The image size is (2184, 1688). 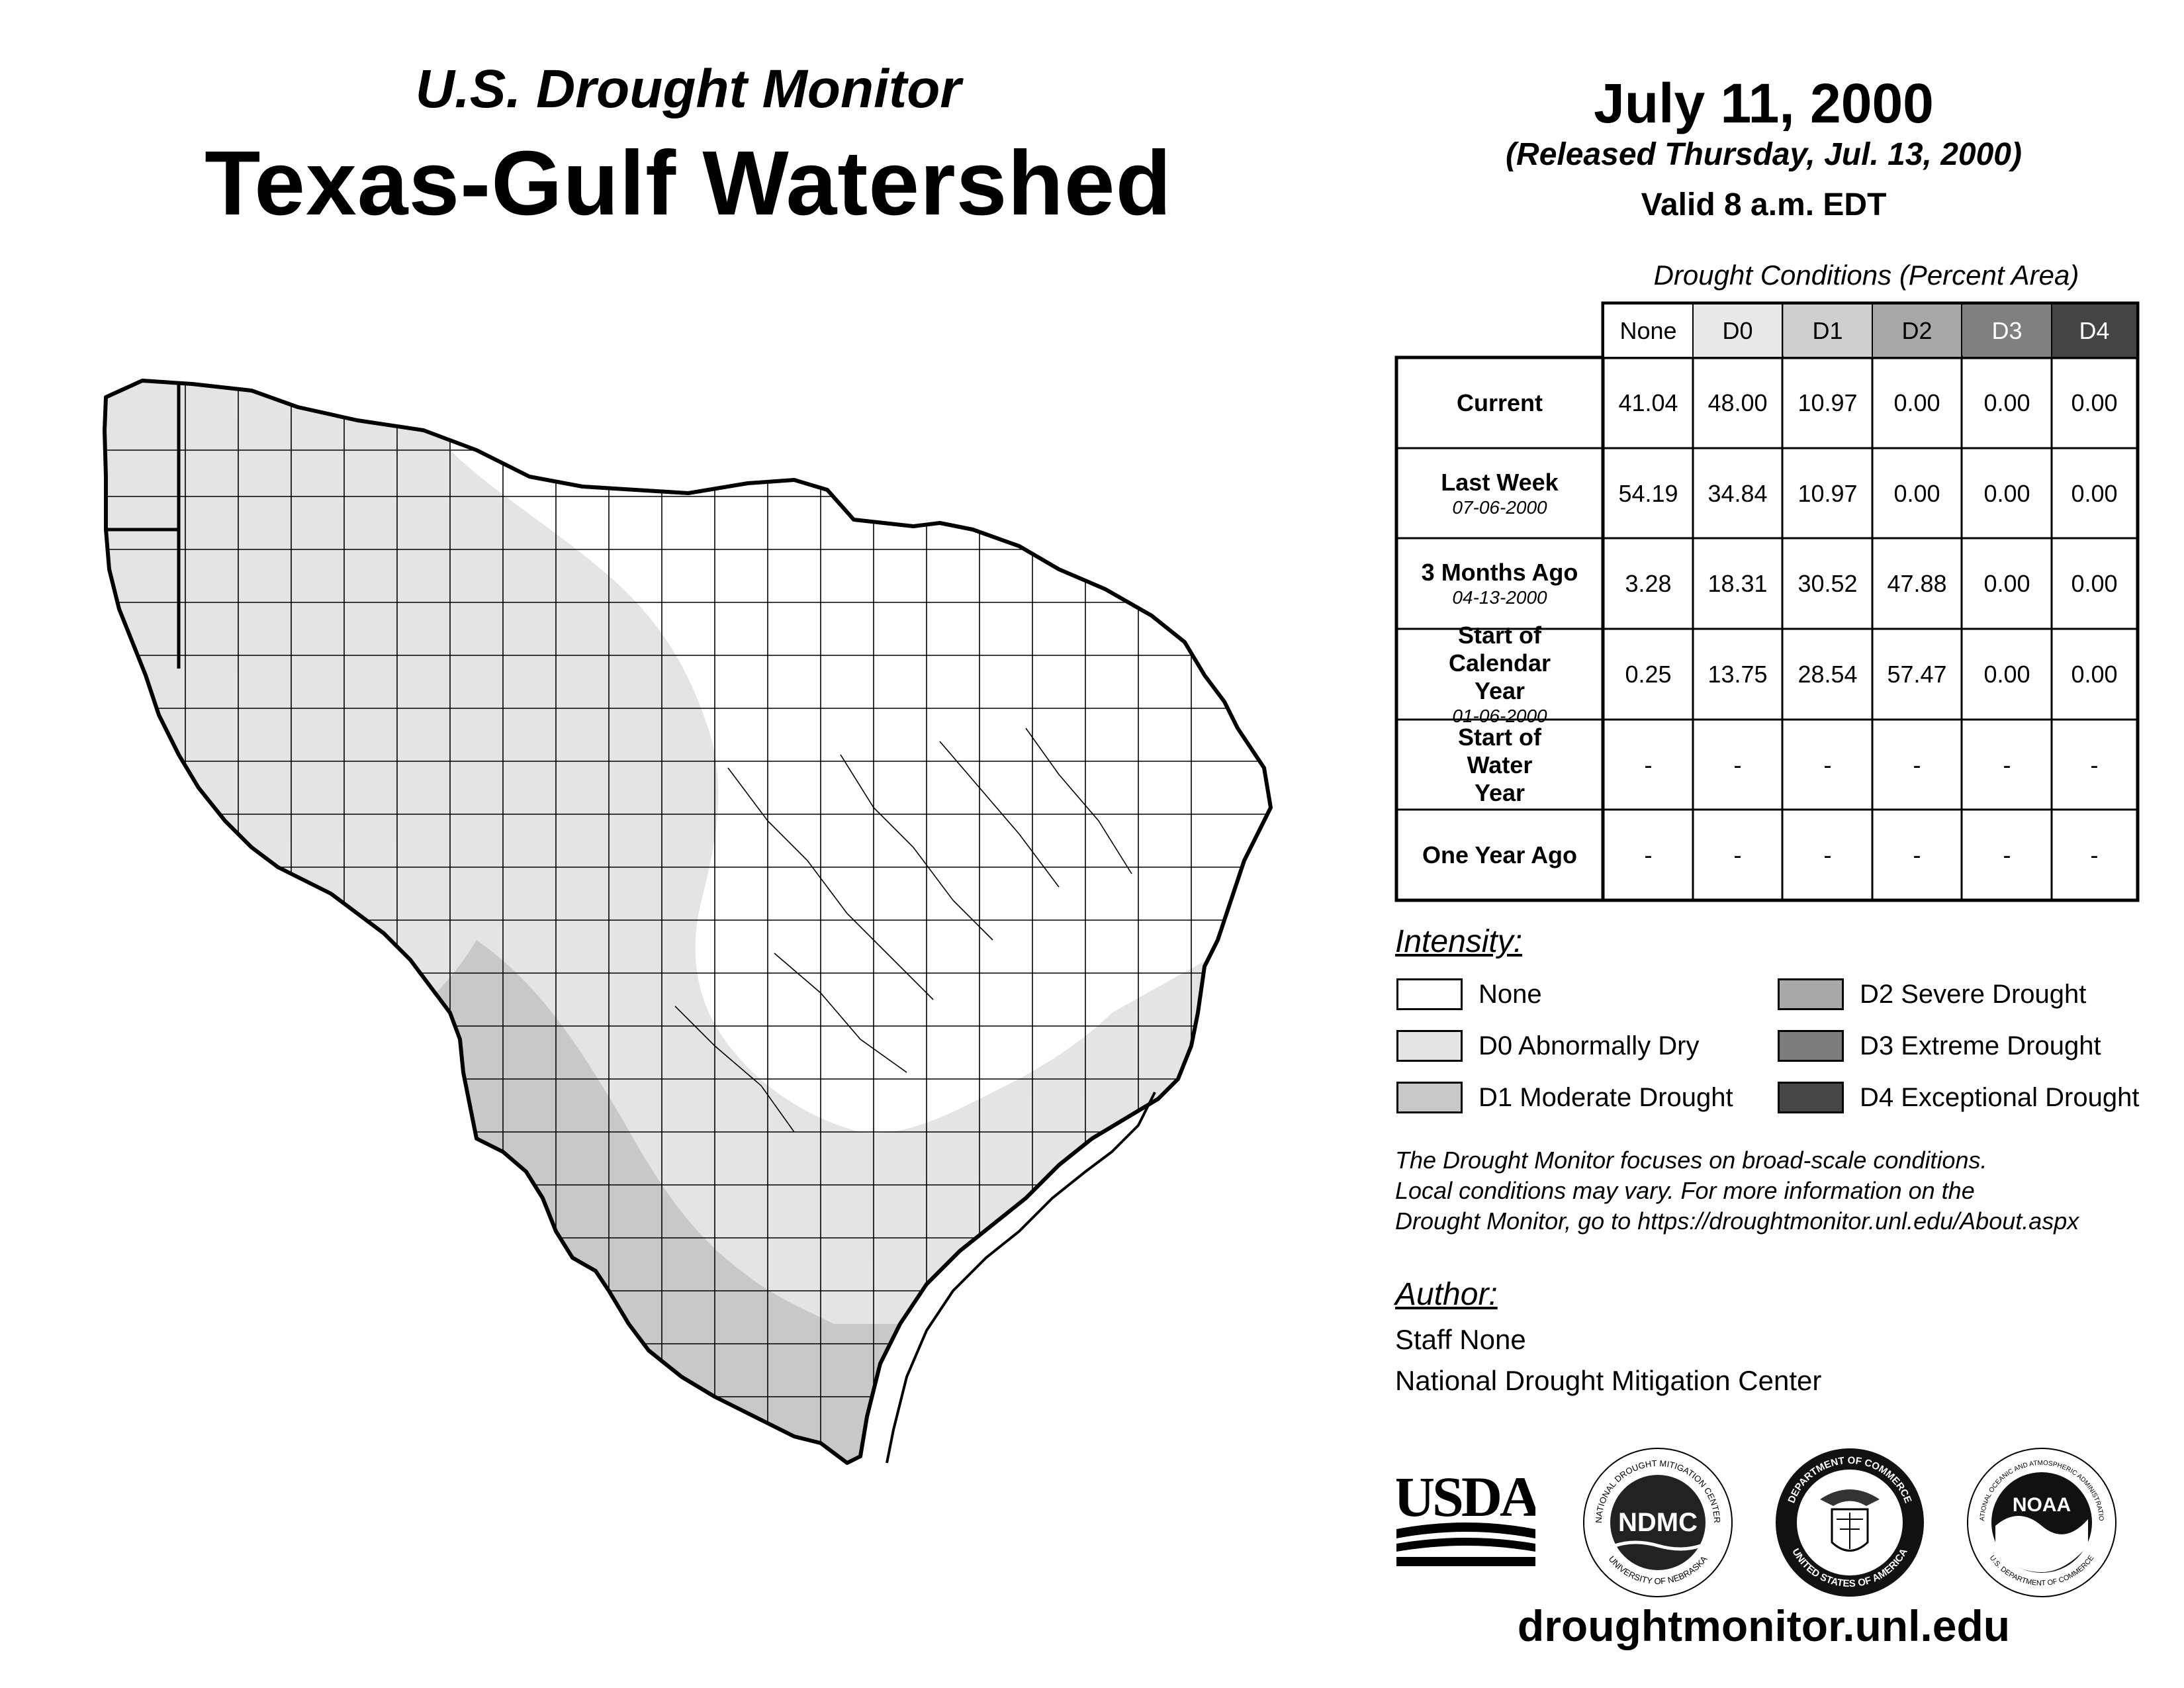 What do you see at coordinates (1649, 583) in the screenshot?
I see `table-cell: 3.28` at bounding box center [1649, 583].